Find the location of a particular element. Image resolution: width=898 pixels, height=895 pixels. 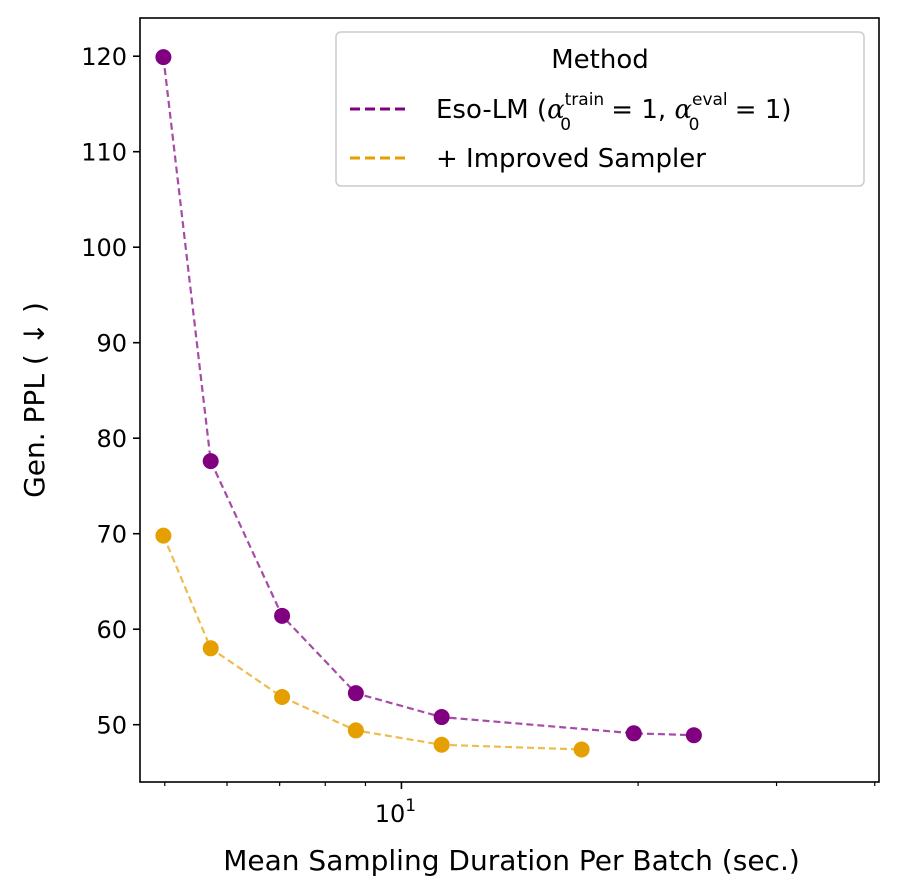

legend-label-improved-sampler: + Improved Sampler is located at coordinates (571, 159).